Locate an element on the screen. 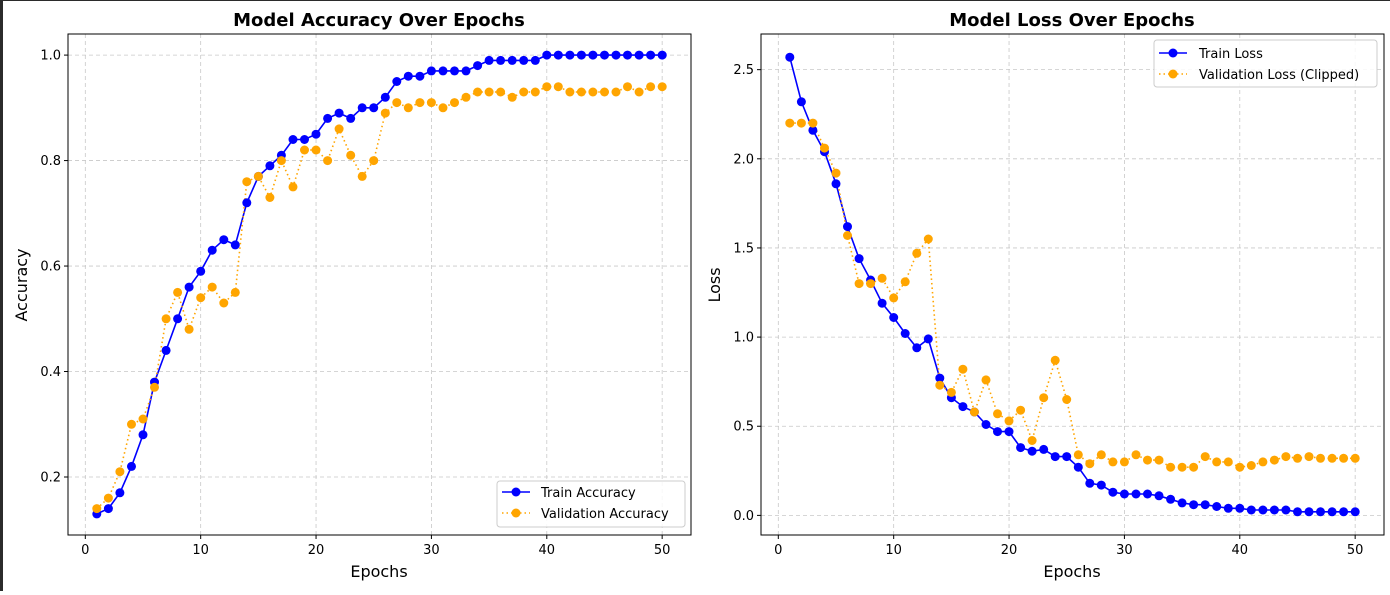 This screenshot has height=595, width=1390. accuracy-x-tick-label: 10 is located at coordinates (200, 550).